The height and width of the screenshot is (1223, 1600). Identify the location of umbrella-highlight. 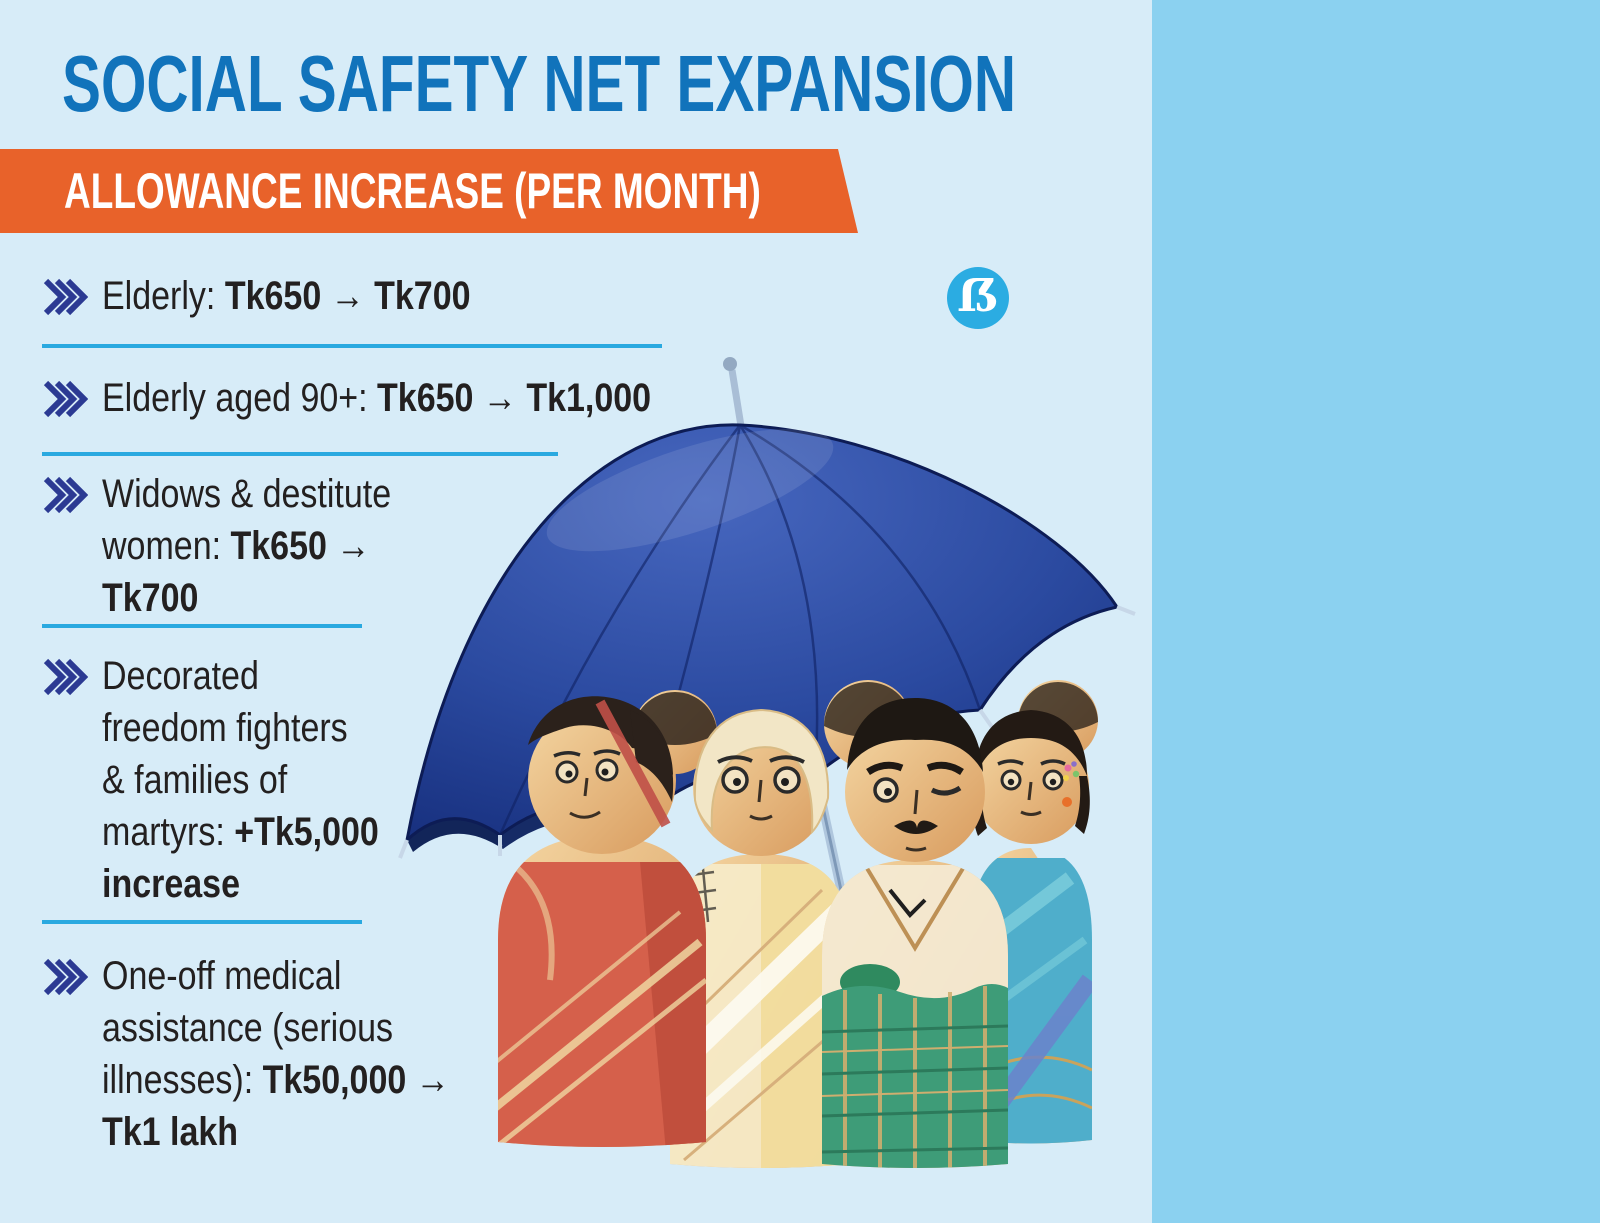
(690, 490).